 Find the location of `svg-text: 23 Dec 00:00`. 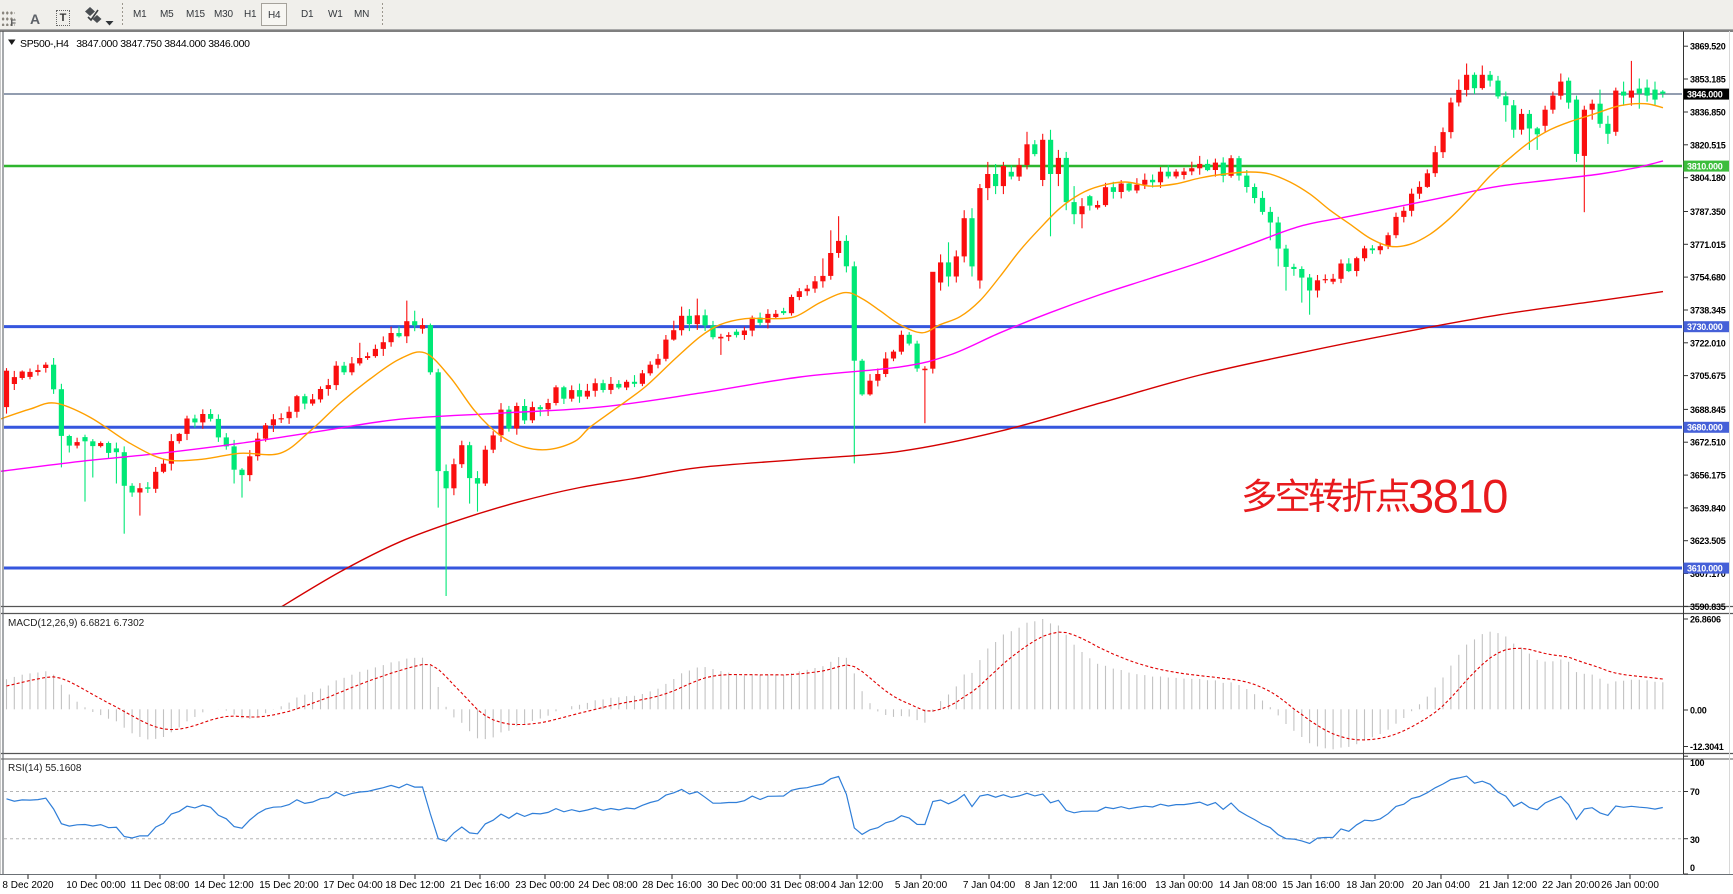

svg-text: 23 Dec 00:00 is located at coordinates (545, 885).